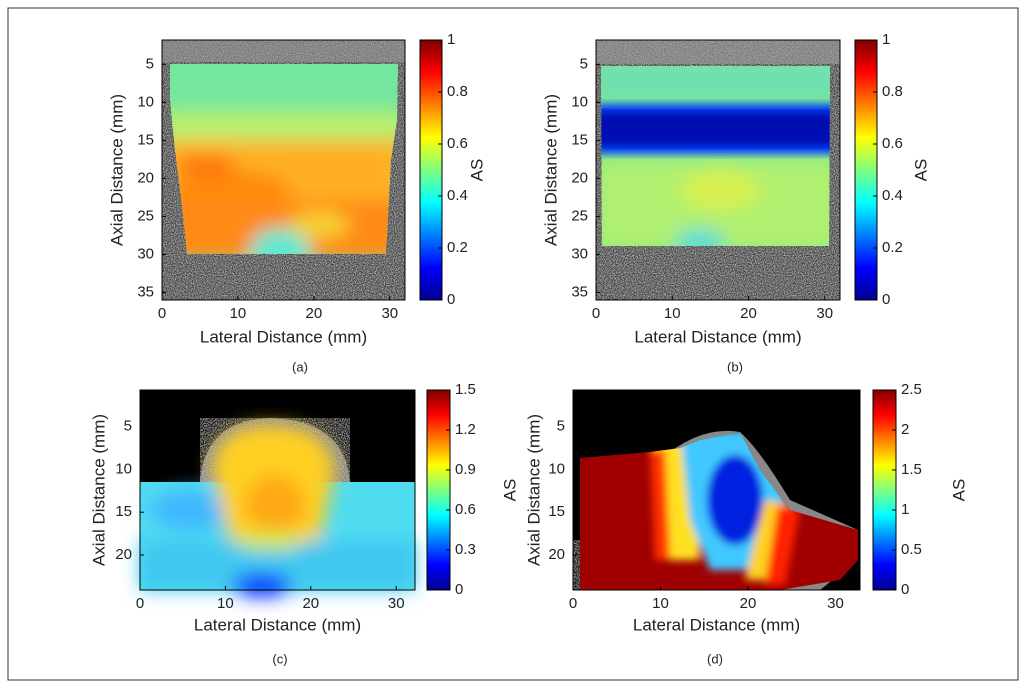 This screenshot has width=1026, height=693. Describe the element at coordinates (465, 469) in the screenshot. I see `colorbar-tick-label: 0.9` at that location.